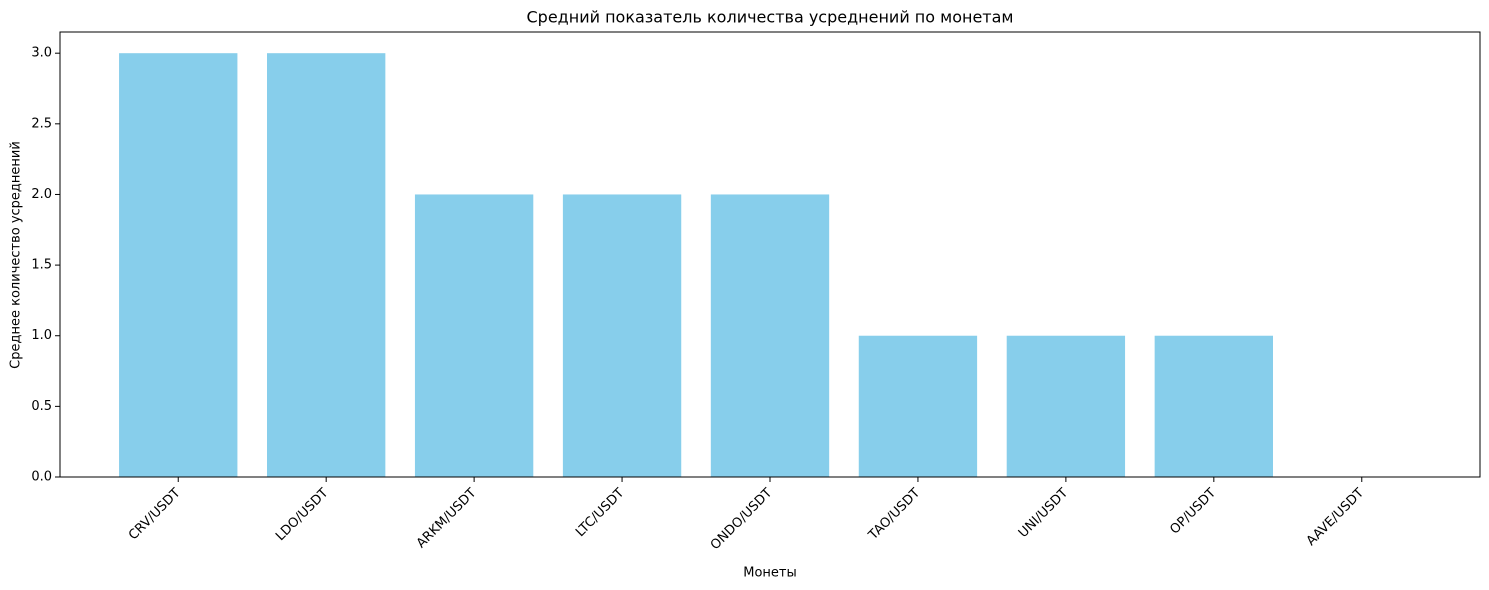 The image size is (1489, 590). I want to click on y-tick-label: 3.0, so click(41, 53).